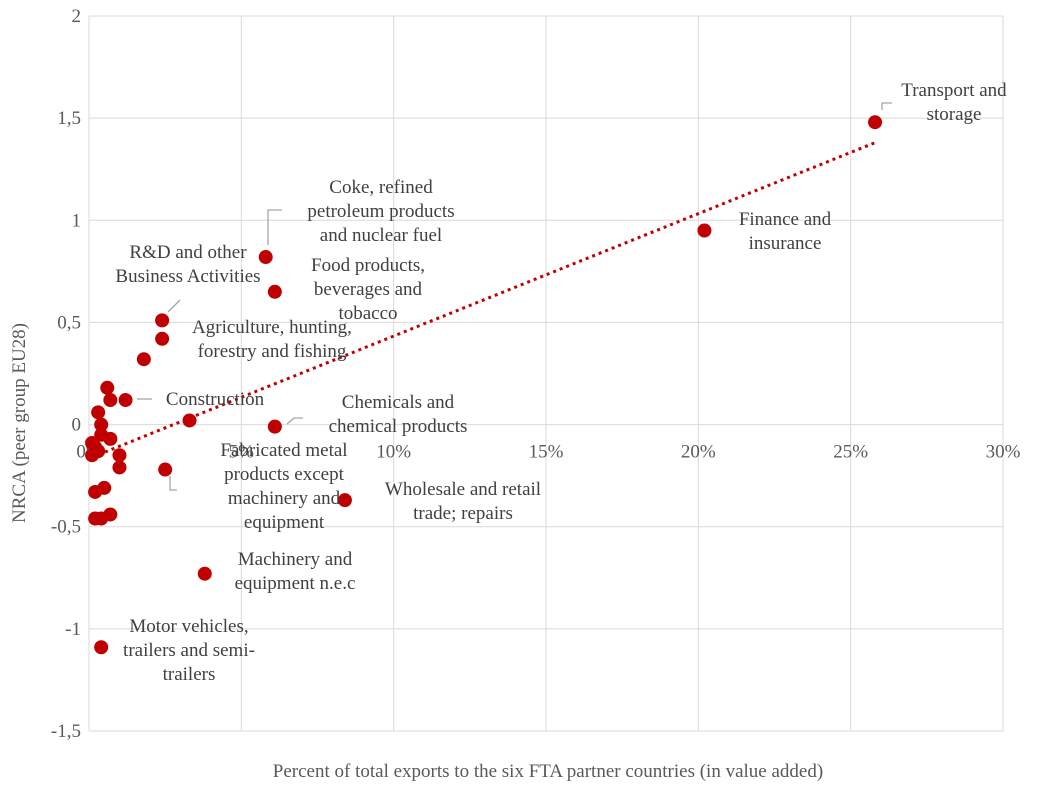 This screenshot has width=1040, height=791. I want to click on point-label-line: Motor vehicles,, so click(188, 626).